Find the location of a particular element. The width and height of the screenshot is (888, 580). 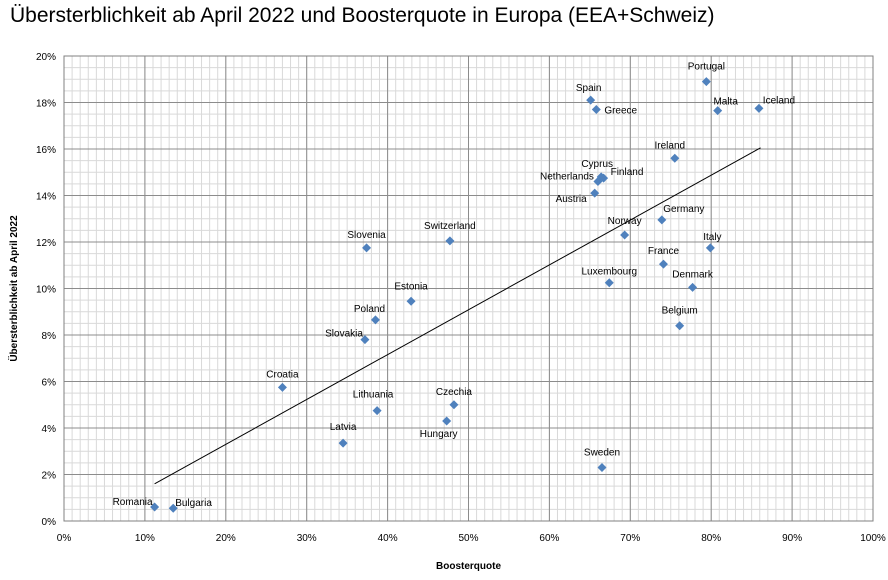

y-tick-label: 16% is located at coordinates (46, 150).